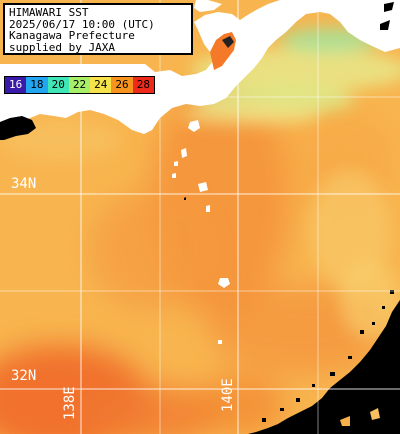 This screenshot has width=400, height=434. What do you see at coordinates (24, 184) in the screenshot?
I see `lat-label-34n: 34N` at bounding box center [24, 184].